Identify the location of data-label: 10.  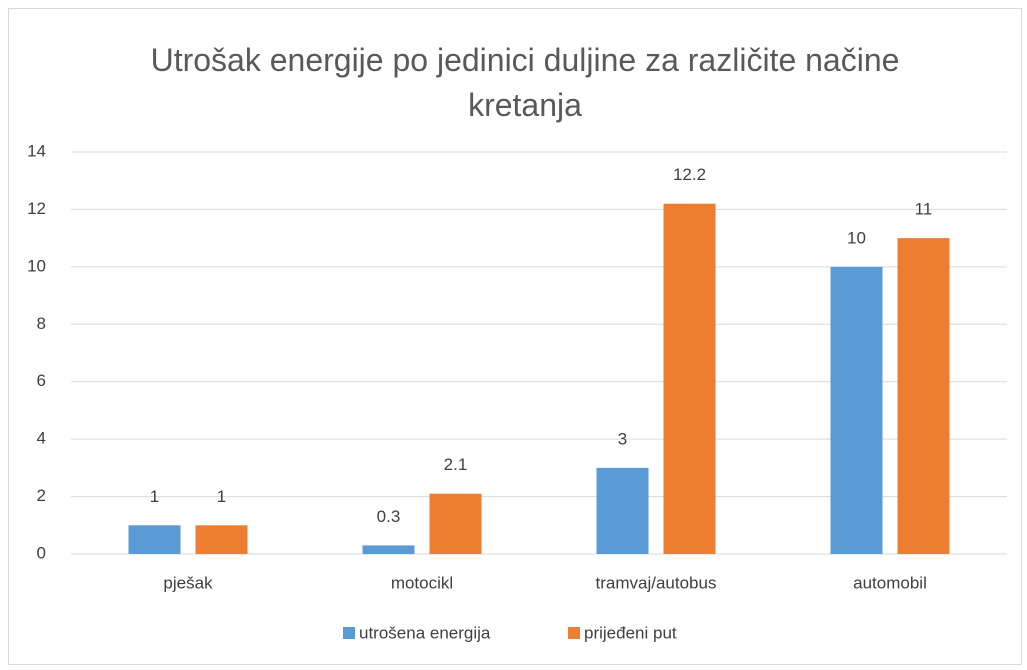
(856, 237).